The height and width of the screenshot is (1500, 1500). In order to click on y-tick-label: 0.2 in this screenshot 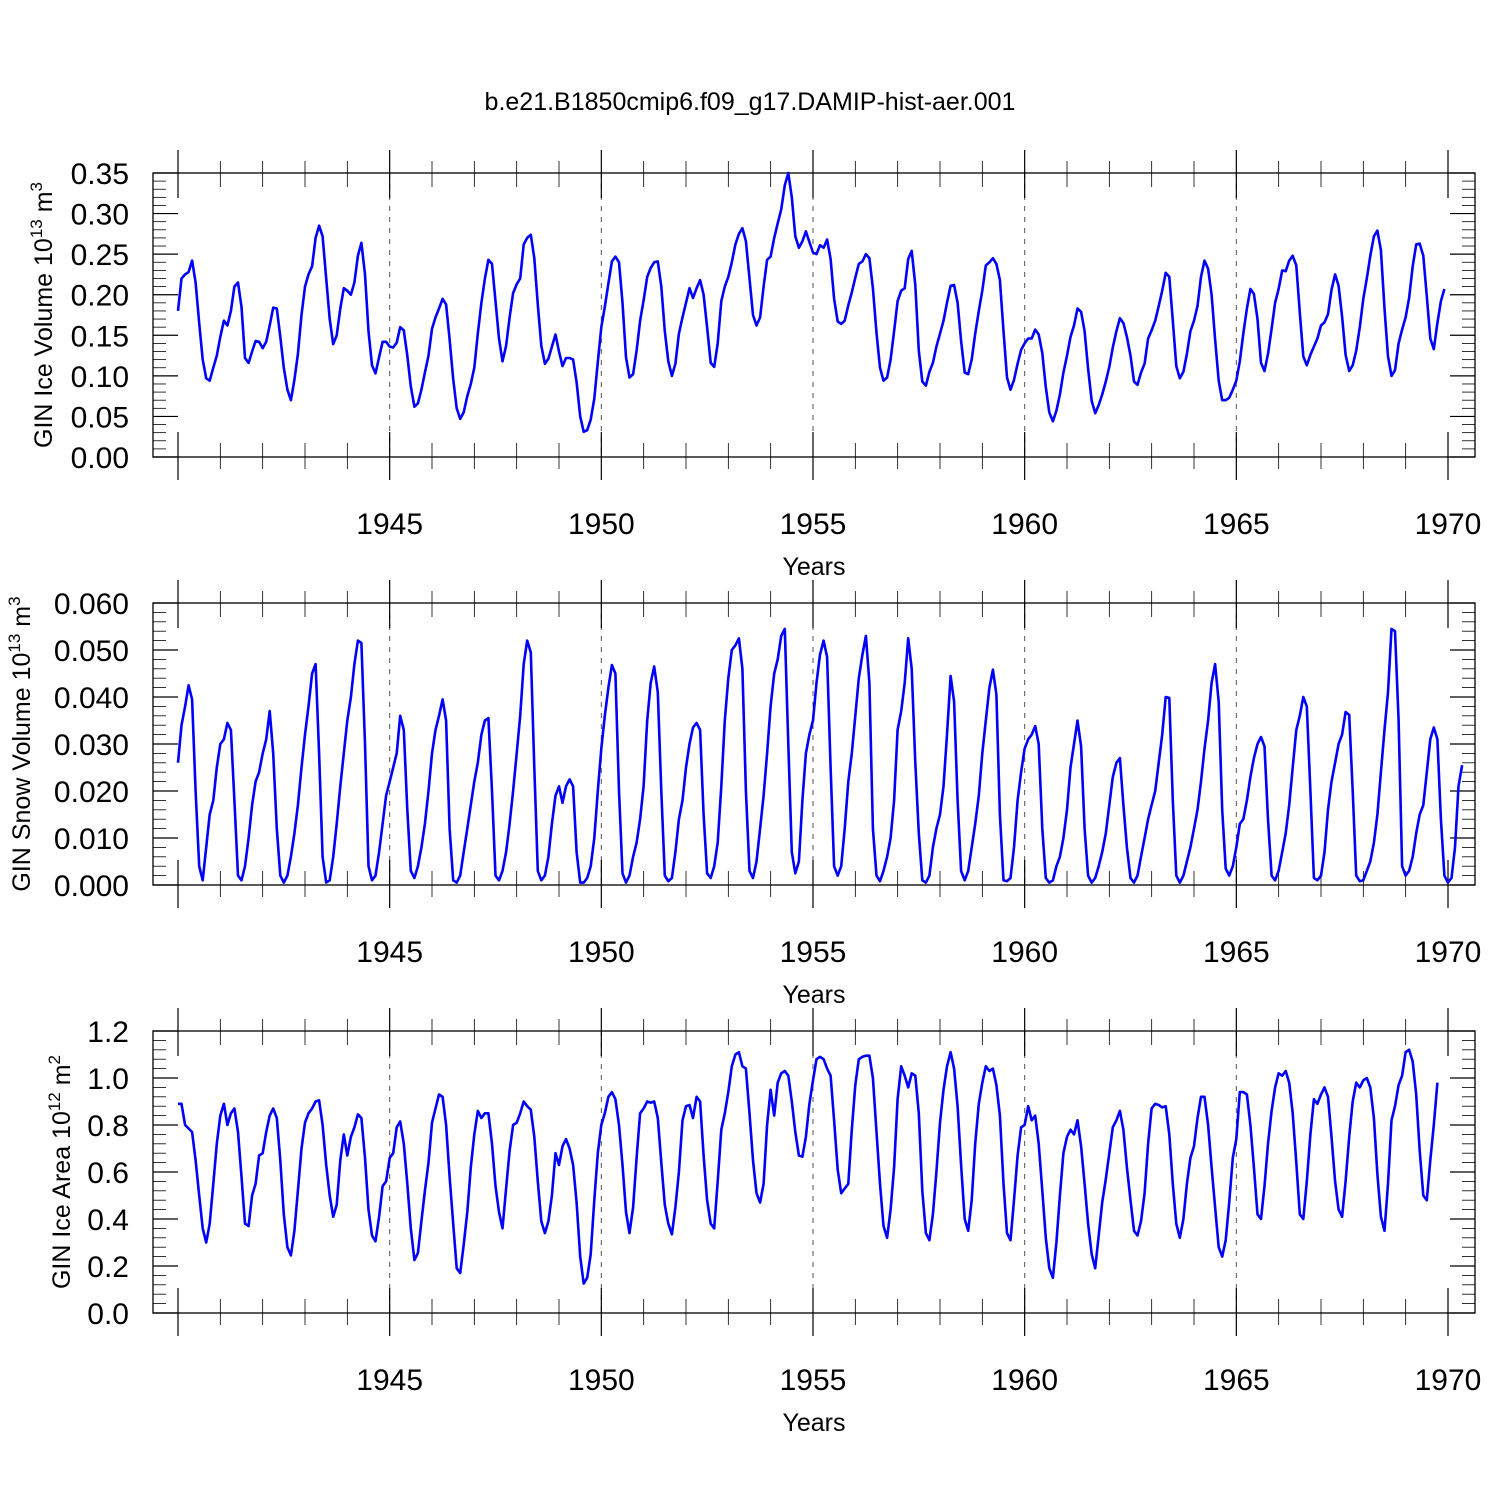, I will do `click(108, 1267)`.